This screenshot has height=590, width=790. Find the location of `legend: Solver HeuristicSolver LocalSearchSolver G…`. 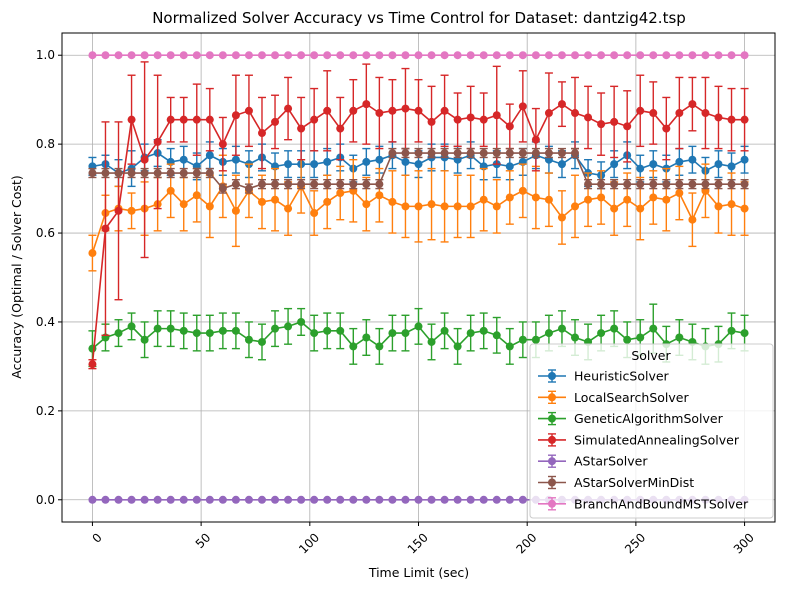

legend: Solver HeuristicSolver LocalSearchSolver G… is located at coordinates (651, 431).